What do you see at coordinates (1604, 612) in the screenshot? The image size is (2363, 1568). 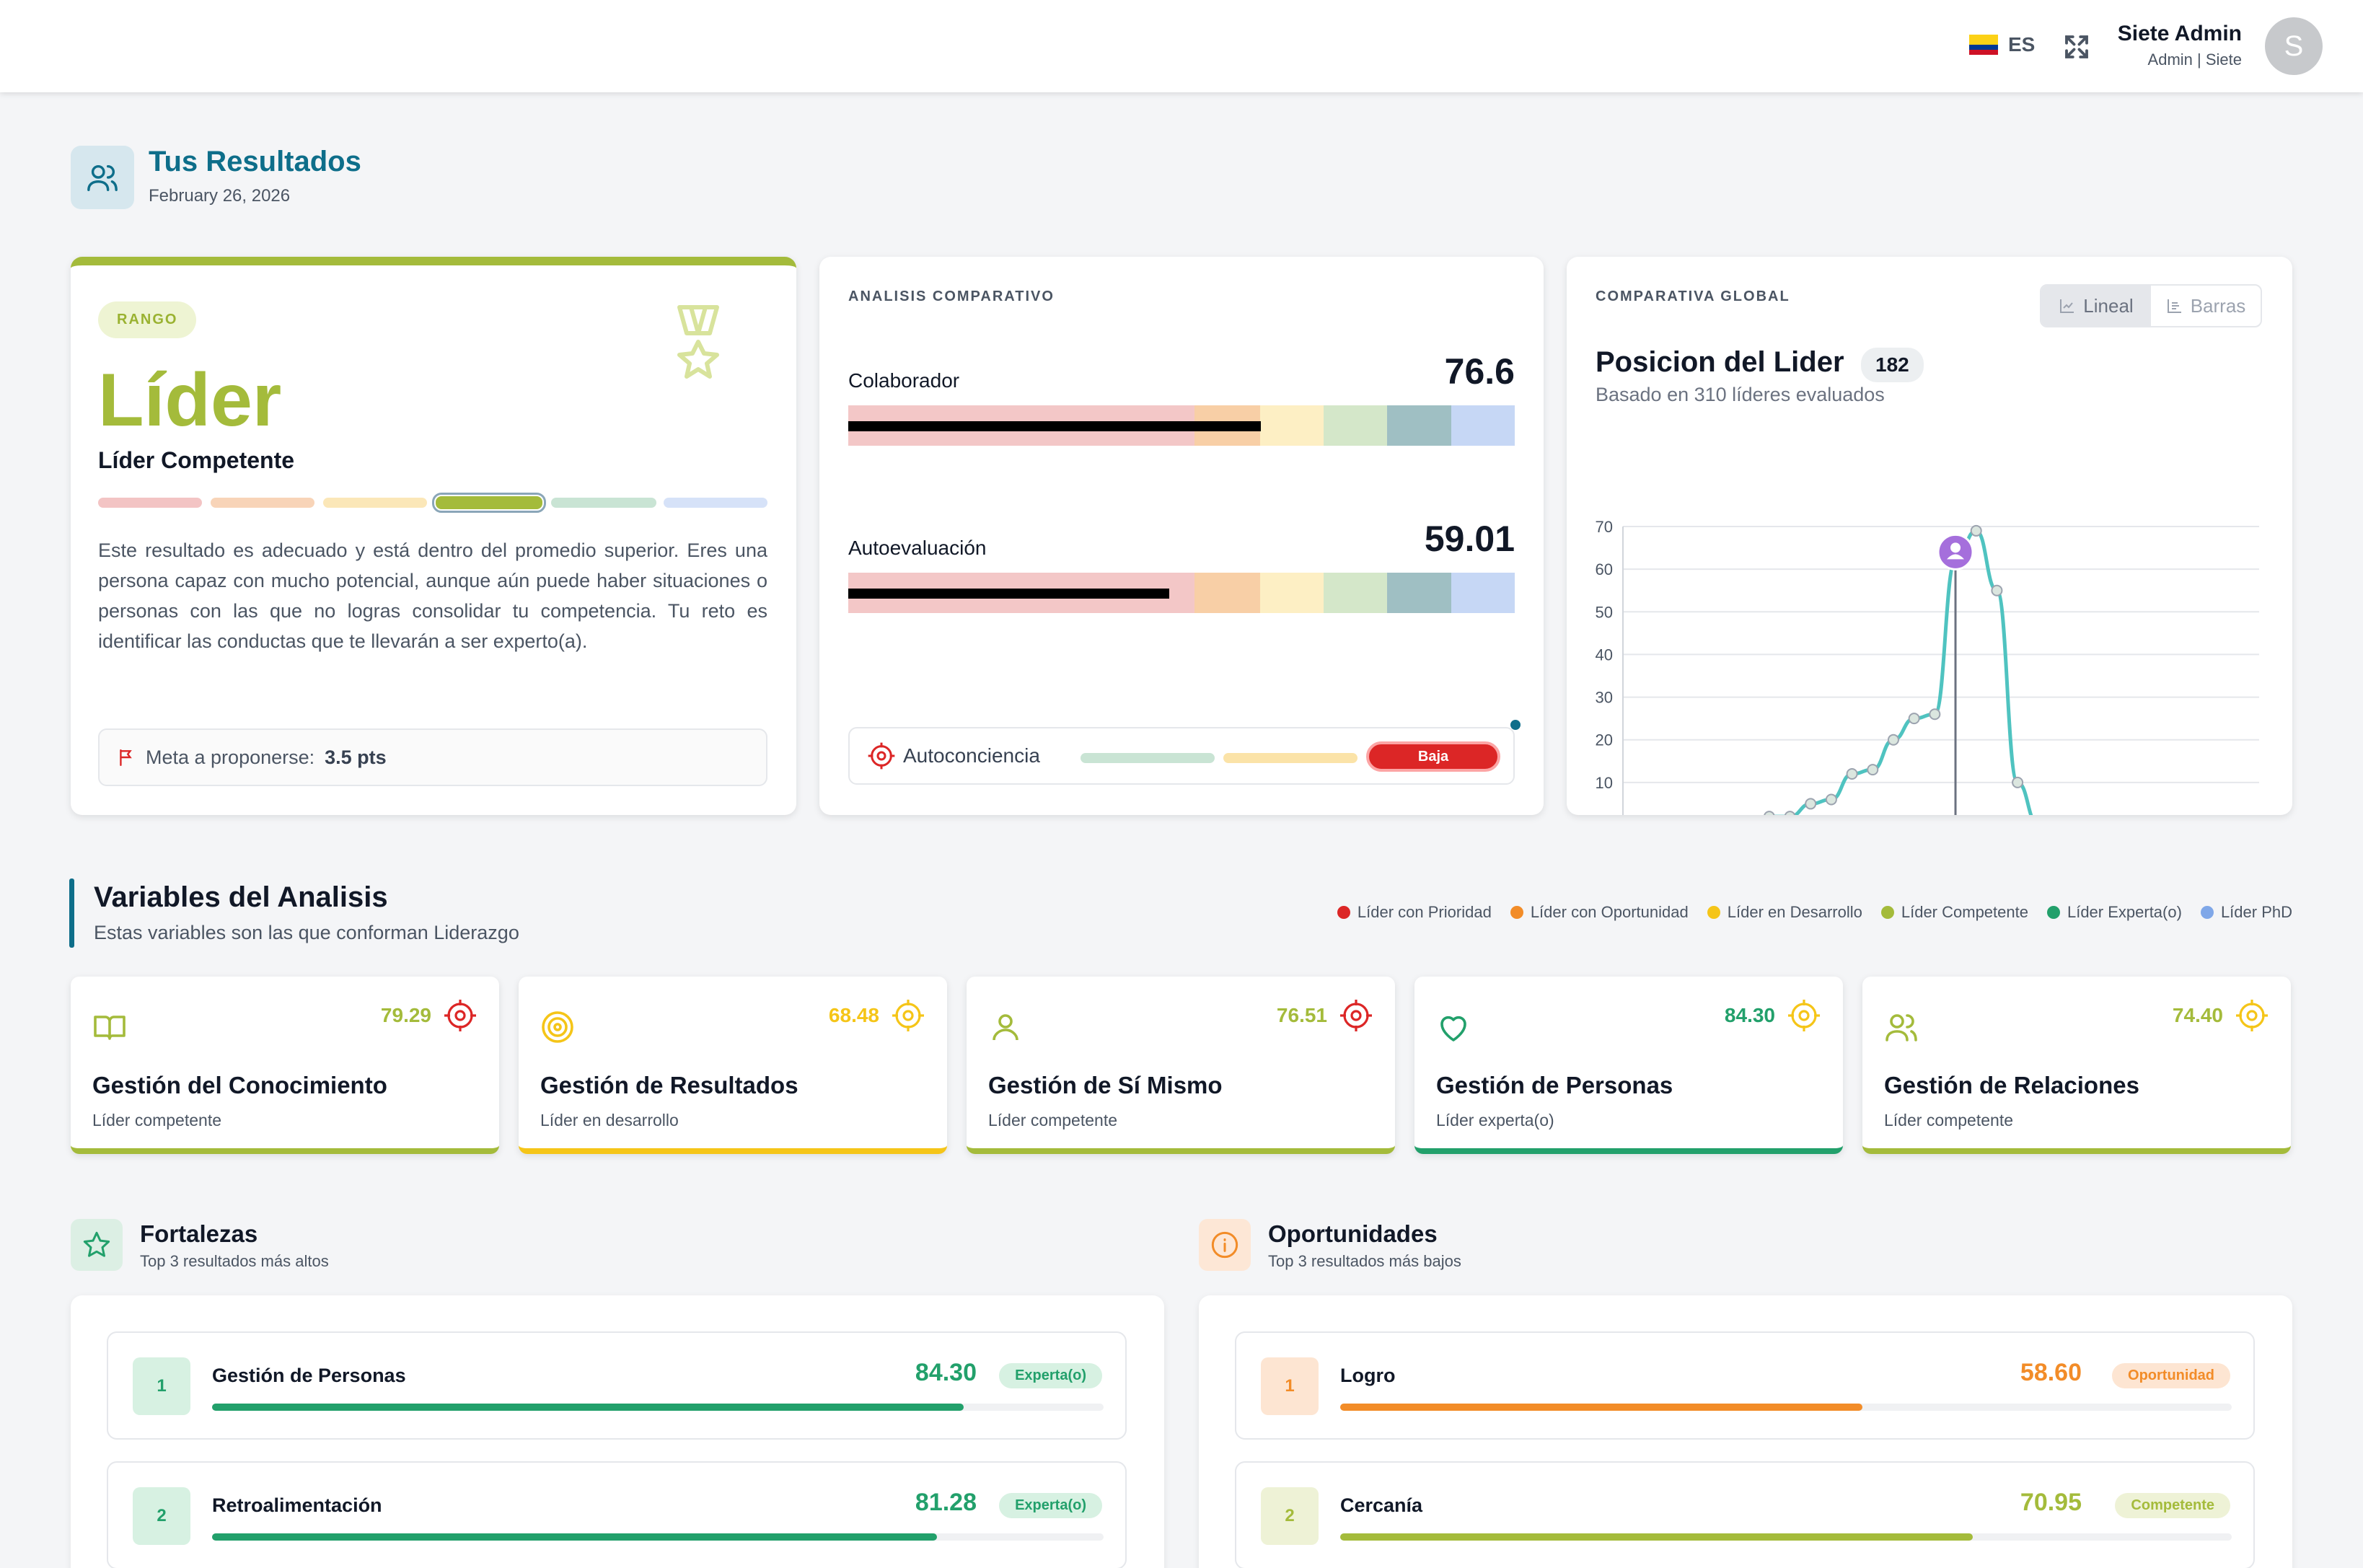 I see `y-tick-label: 50` at bounding box center [1604, 612].